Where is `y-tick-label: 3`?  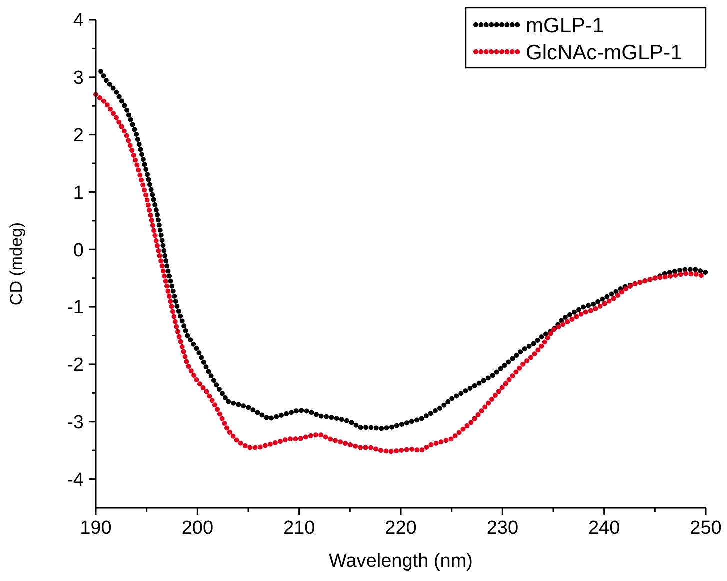
y-tick-label: 3 is located at coordinates (78, 79).